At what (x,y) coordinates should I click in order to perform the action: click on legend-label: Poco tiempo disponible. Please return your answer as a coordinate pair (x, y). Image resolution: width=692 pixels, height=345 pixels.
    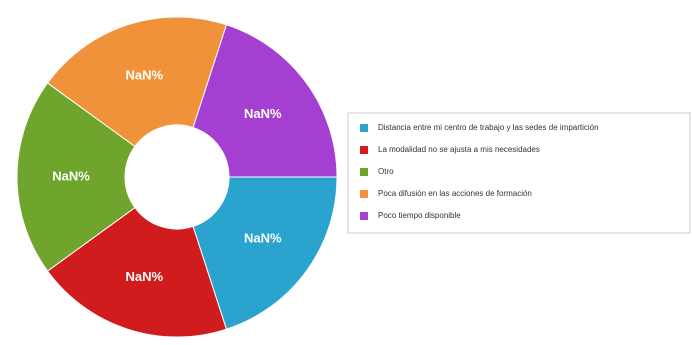
    Looking at the image, I should click on (419, 215).